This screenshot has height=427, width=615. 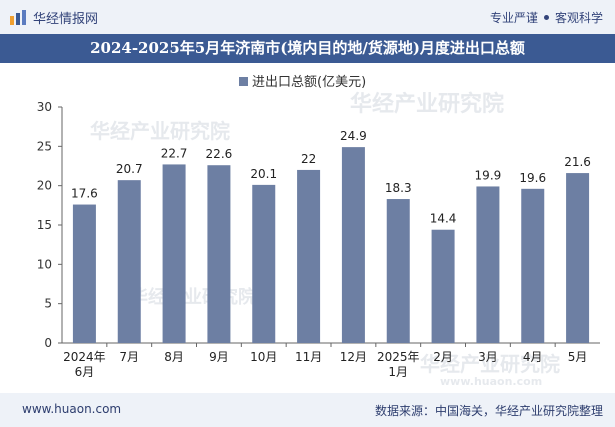 I want to click on watermark-url: www.huaon.com, so click(x=491, y=381).